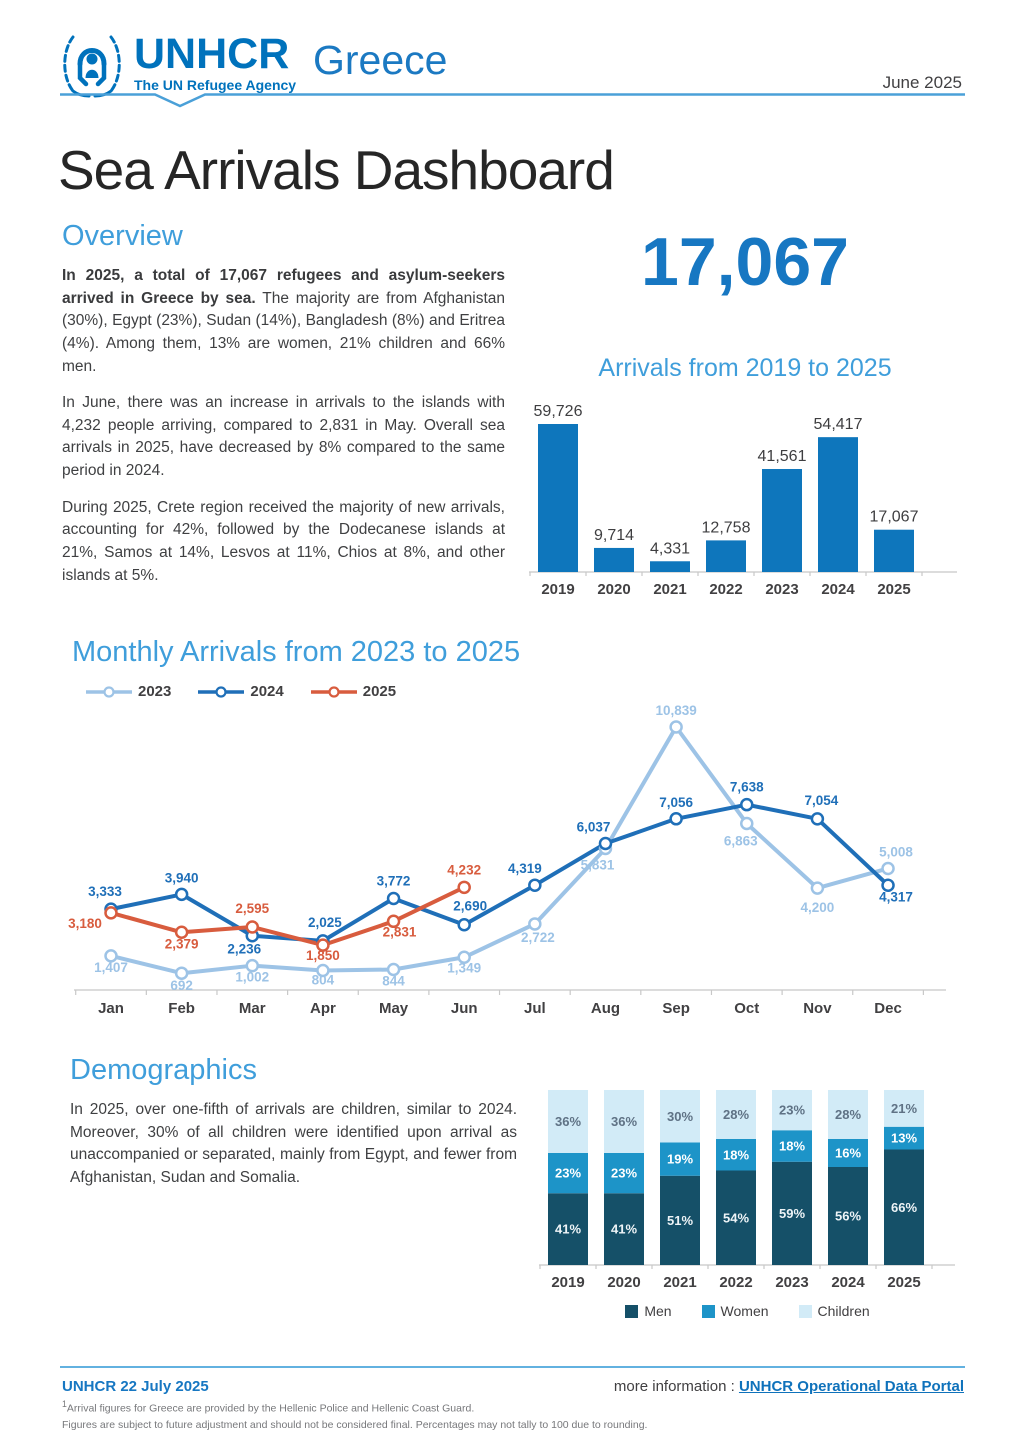  I want to click on svg-text: 5,831, so click(598, 865).